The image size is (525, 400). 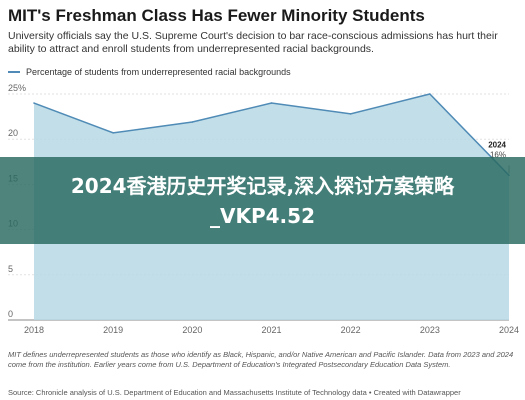 What do you see at coordinates (10, 314) in the screenshot?
I see `y-tick-label: 0` at bounding box center [10, 314].